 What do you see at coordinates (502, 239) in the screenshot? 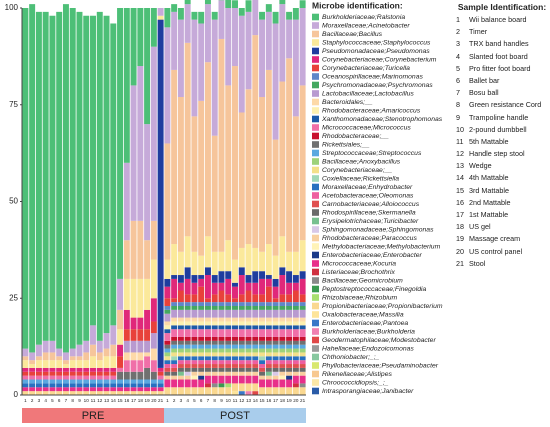
I see `sample-item: 19 Massage cream` at bounding box center [502, 239].